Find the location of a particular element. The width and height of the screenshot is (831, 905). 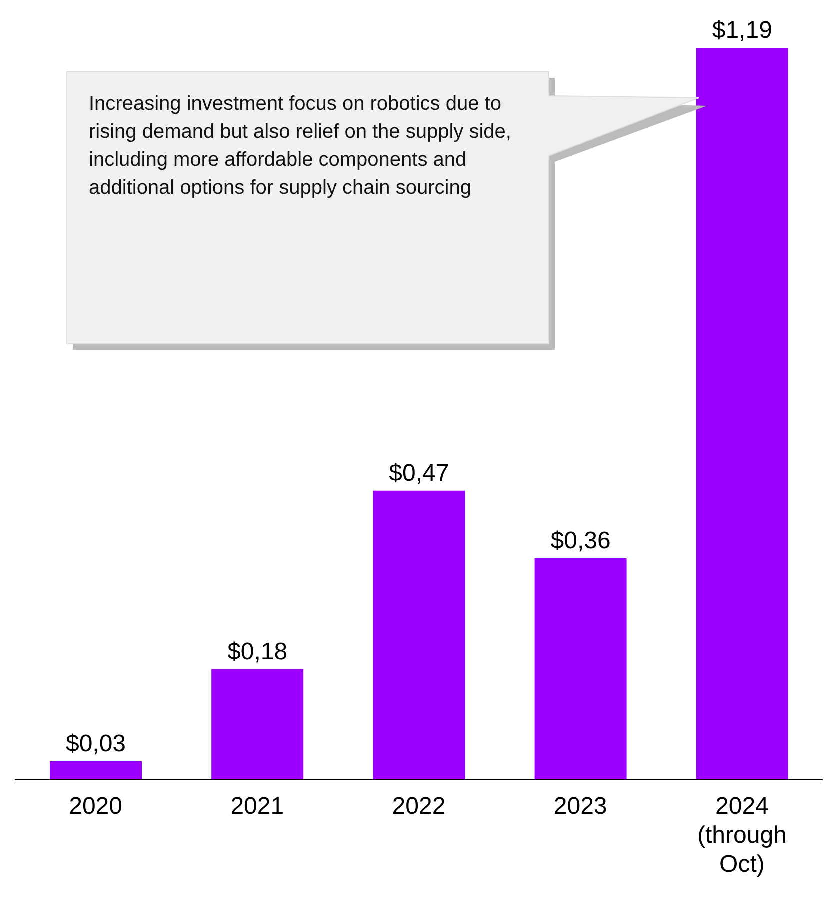

data-label: $0,18 is located at coordinates (258, 652).